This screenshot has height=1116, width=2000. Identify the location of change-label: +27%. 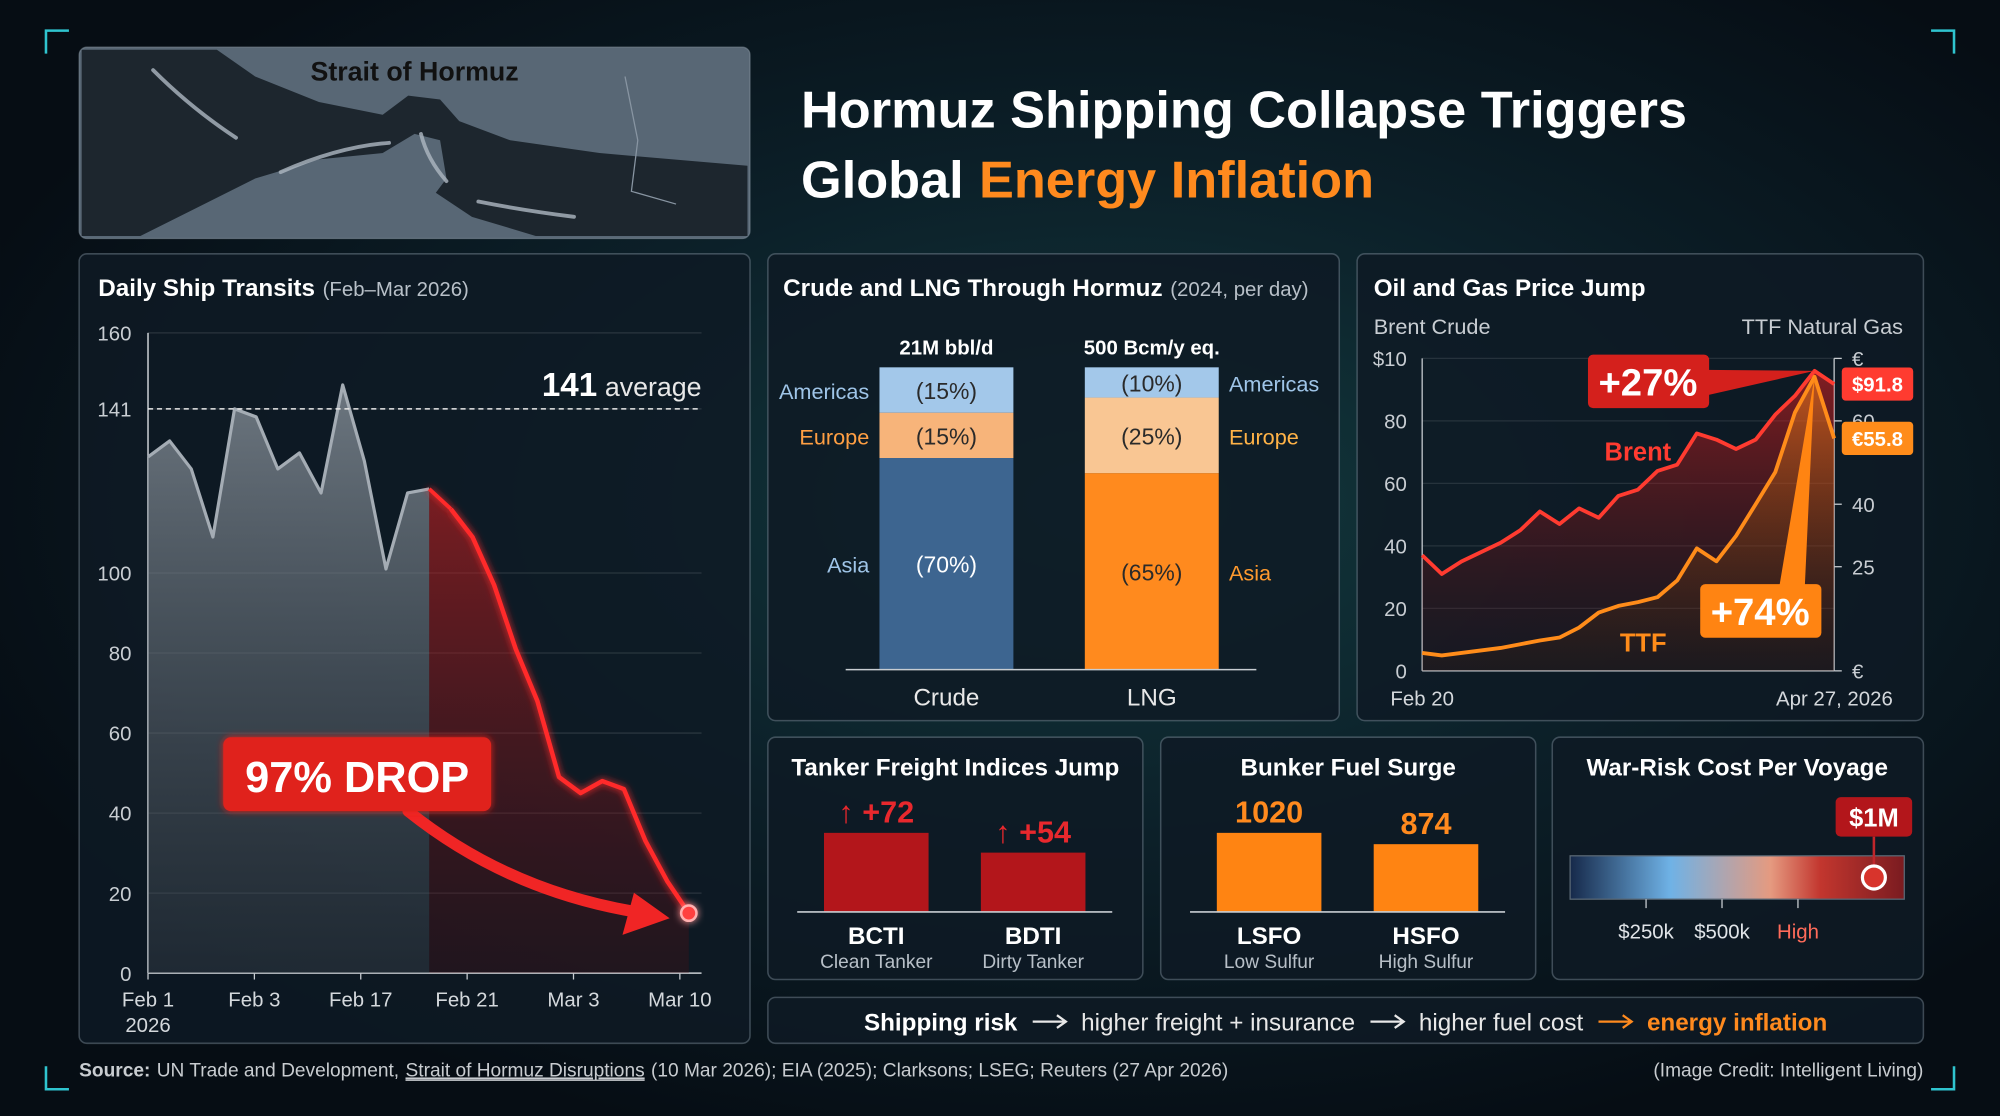
(1647, 382).